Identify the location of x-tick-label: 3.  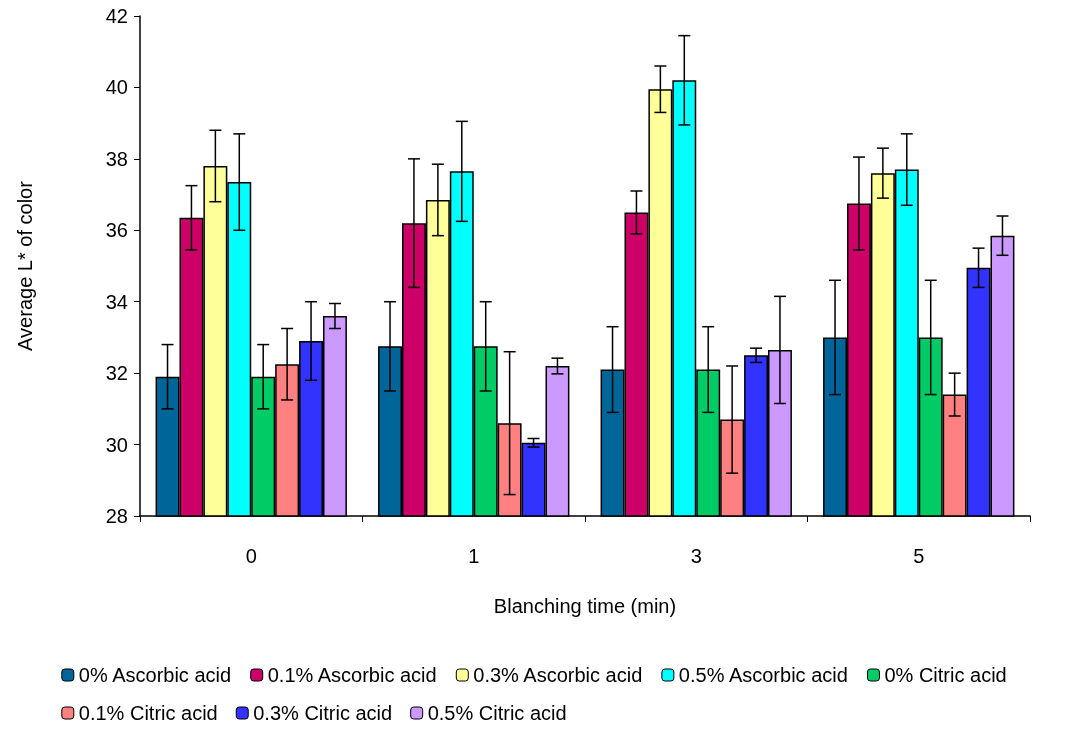
(696, 556).